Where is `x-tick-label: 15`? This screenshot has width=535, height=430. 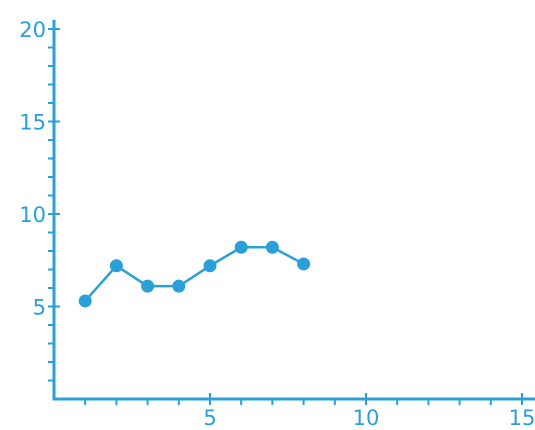 x-tick-label: 15 is located at coordinates (522, 418).